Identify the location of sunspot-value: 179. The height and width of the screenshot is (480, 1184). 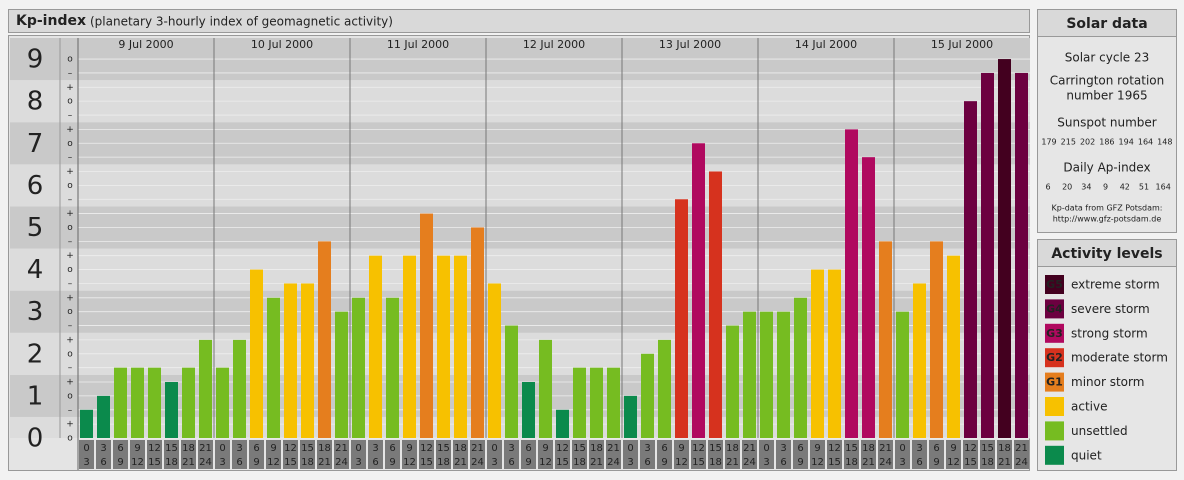
(1048, 142).